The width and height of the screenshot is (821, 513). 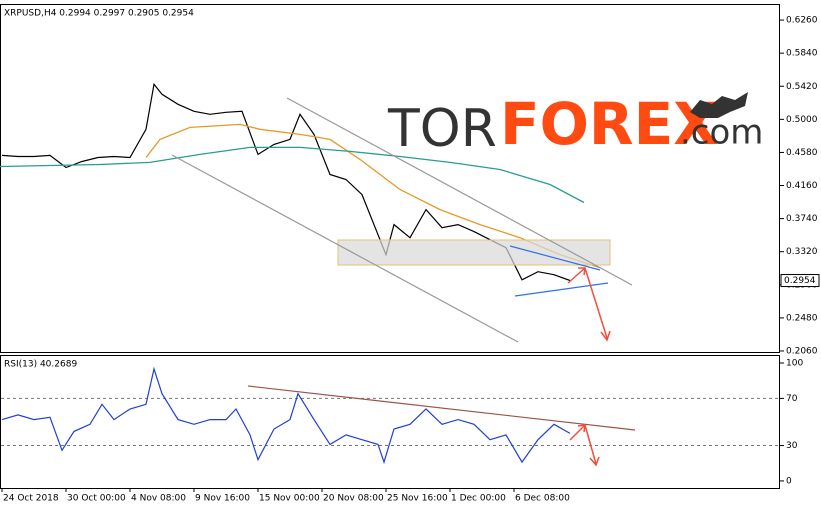 What do you see at coordinates (589, 304) in the screenshot?
I see `forecast-arrow` at bounding box center [589, 304].